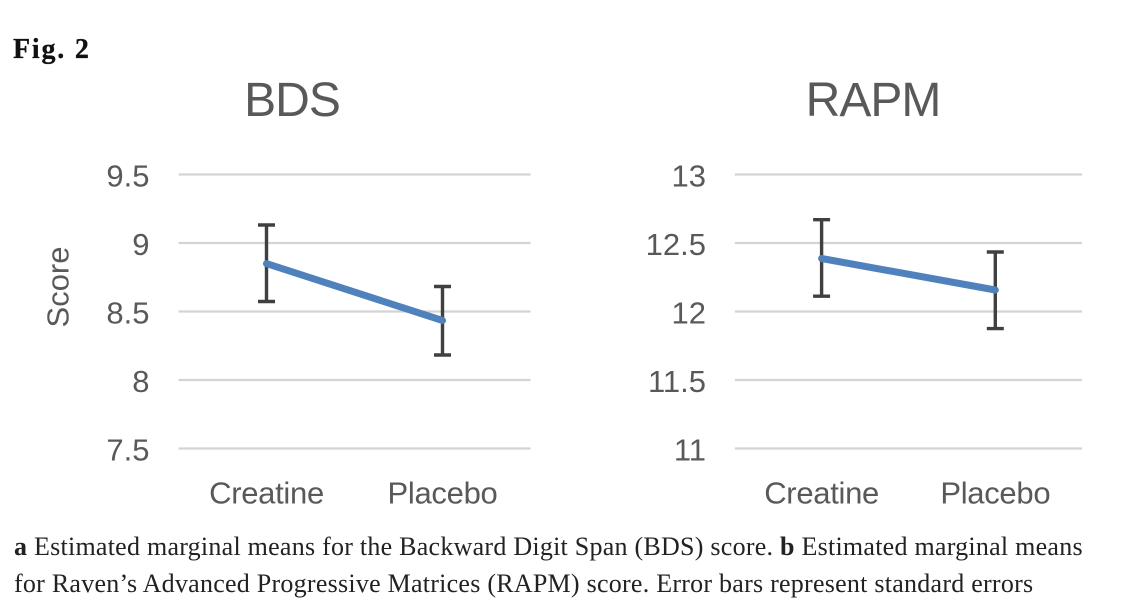 Image resolution: width=1127 pixels, height=615 pixels. Describe the element at coordinates (676, 244) in the screenshot. I see `svg-text: 12.5` at that location.